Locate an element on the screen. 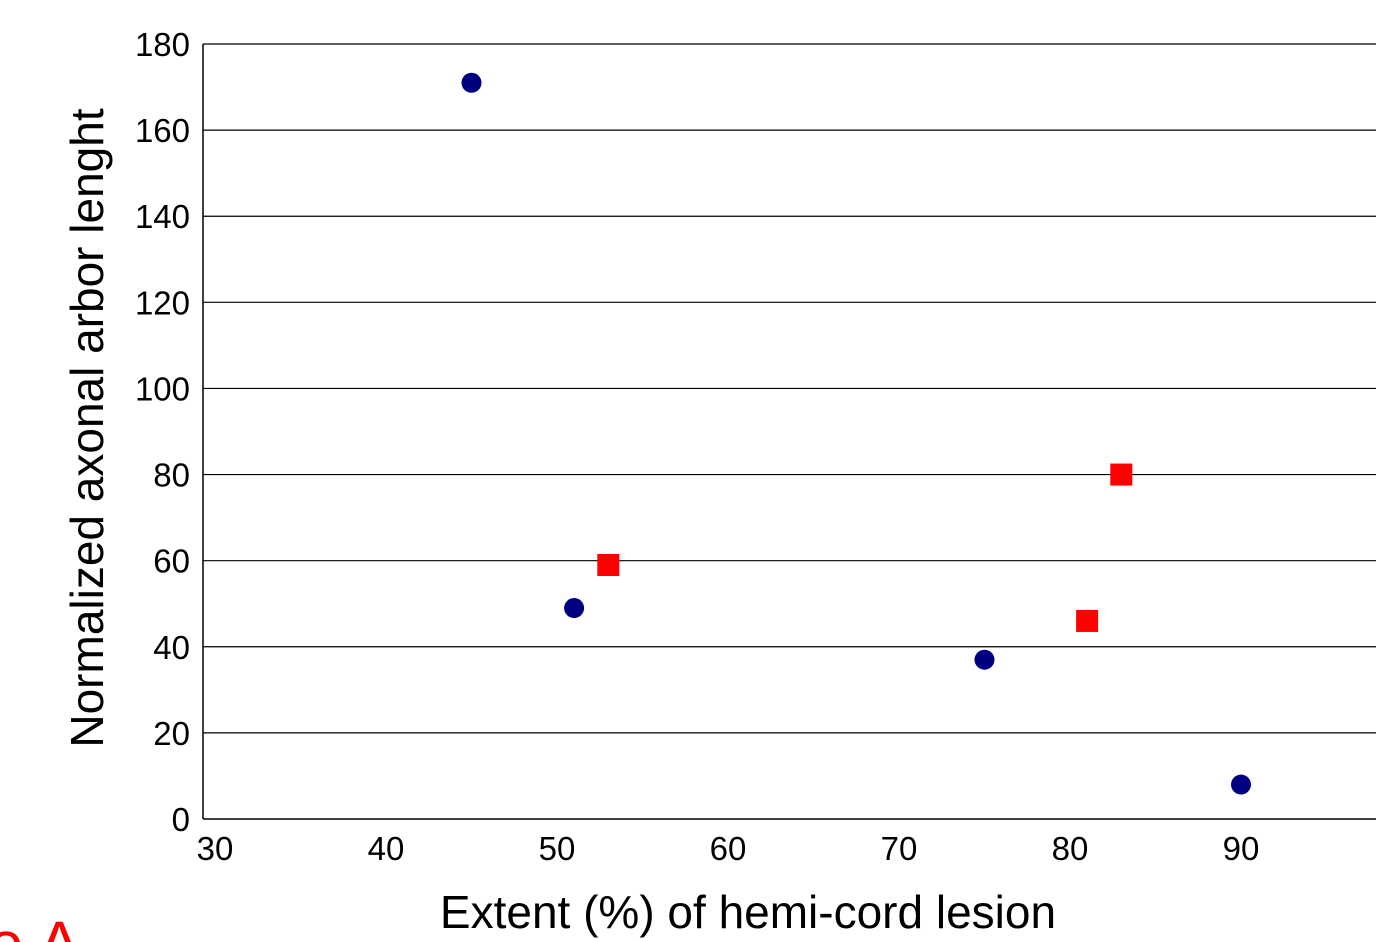  y-tick-label-40: 40 is located at coordinates (171, 647).